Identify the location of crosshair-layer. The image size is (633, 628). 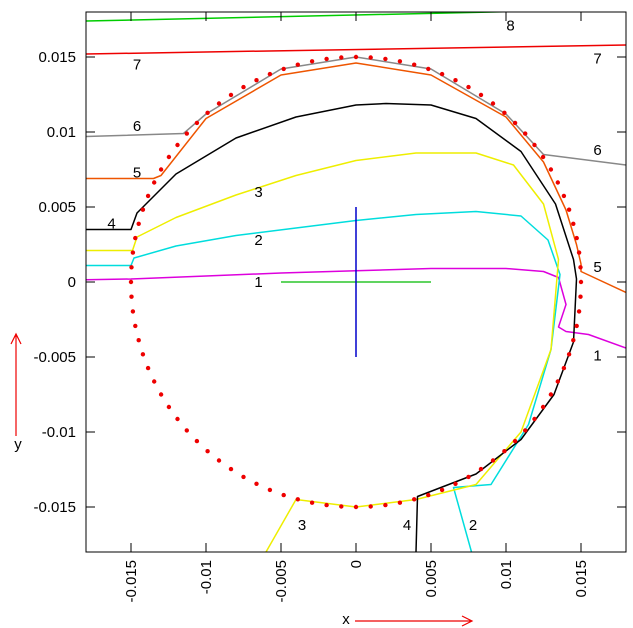
(356, 282).